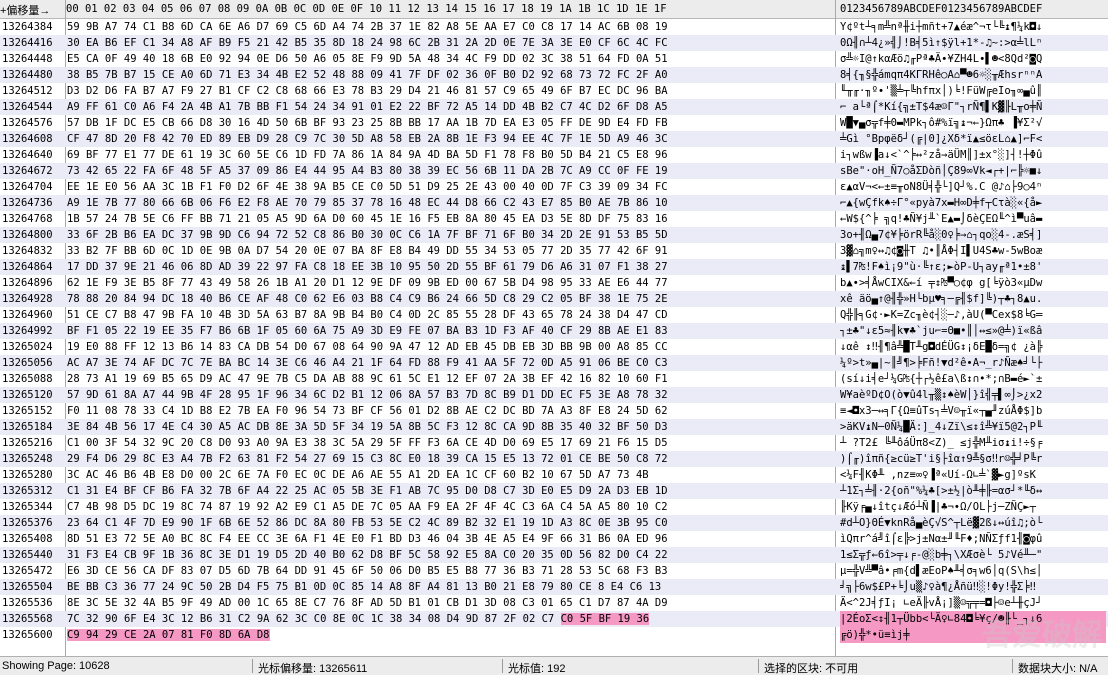  What do you see at coordinates (941, 443) in the screenshot?
I see `row-ascii: ┴ ?T2£ ╚╨ôáÜπ8<Z)_ ≤j╬M╨iσ↨i!÷§╒` at bounding box center [941, 443].